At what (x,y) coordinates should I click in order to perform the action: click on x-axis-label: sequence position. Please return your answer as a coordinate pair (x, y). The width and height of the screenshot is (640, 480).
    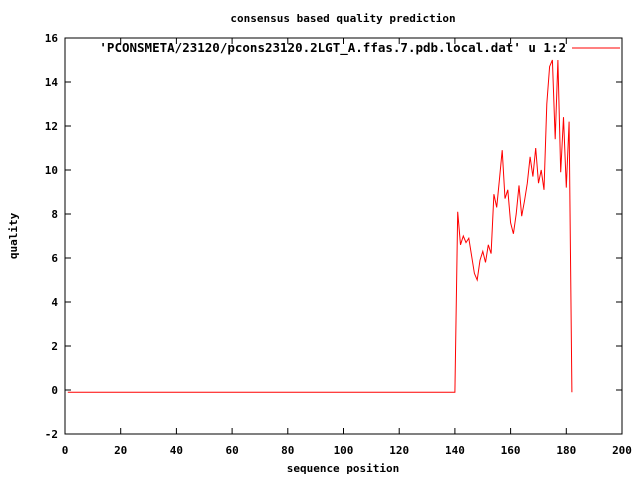
    Looking at the image, I should click on (343, 468).